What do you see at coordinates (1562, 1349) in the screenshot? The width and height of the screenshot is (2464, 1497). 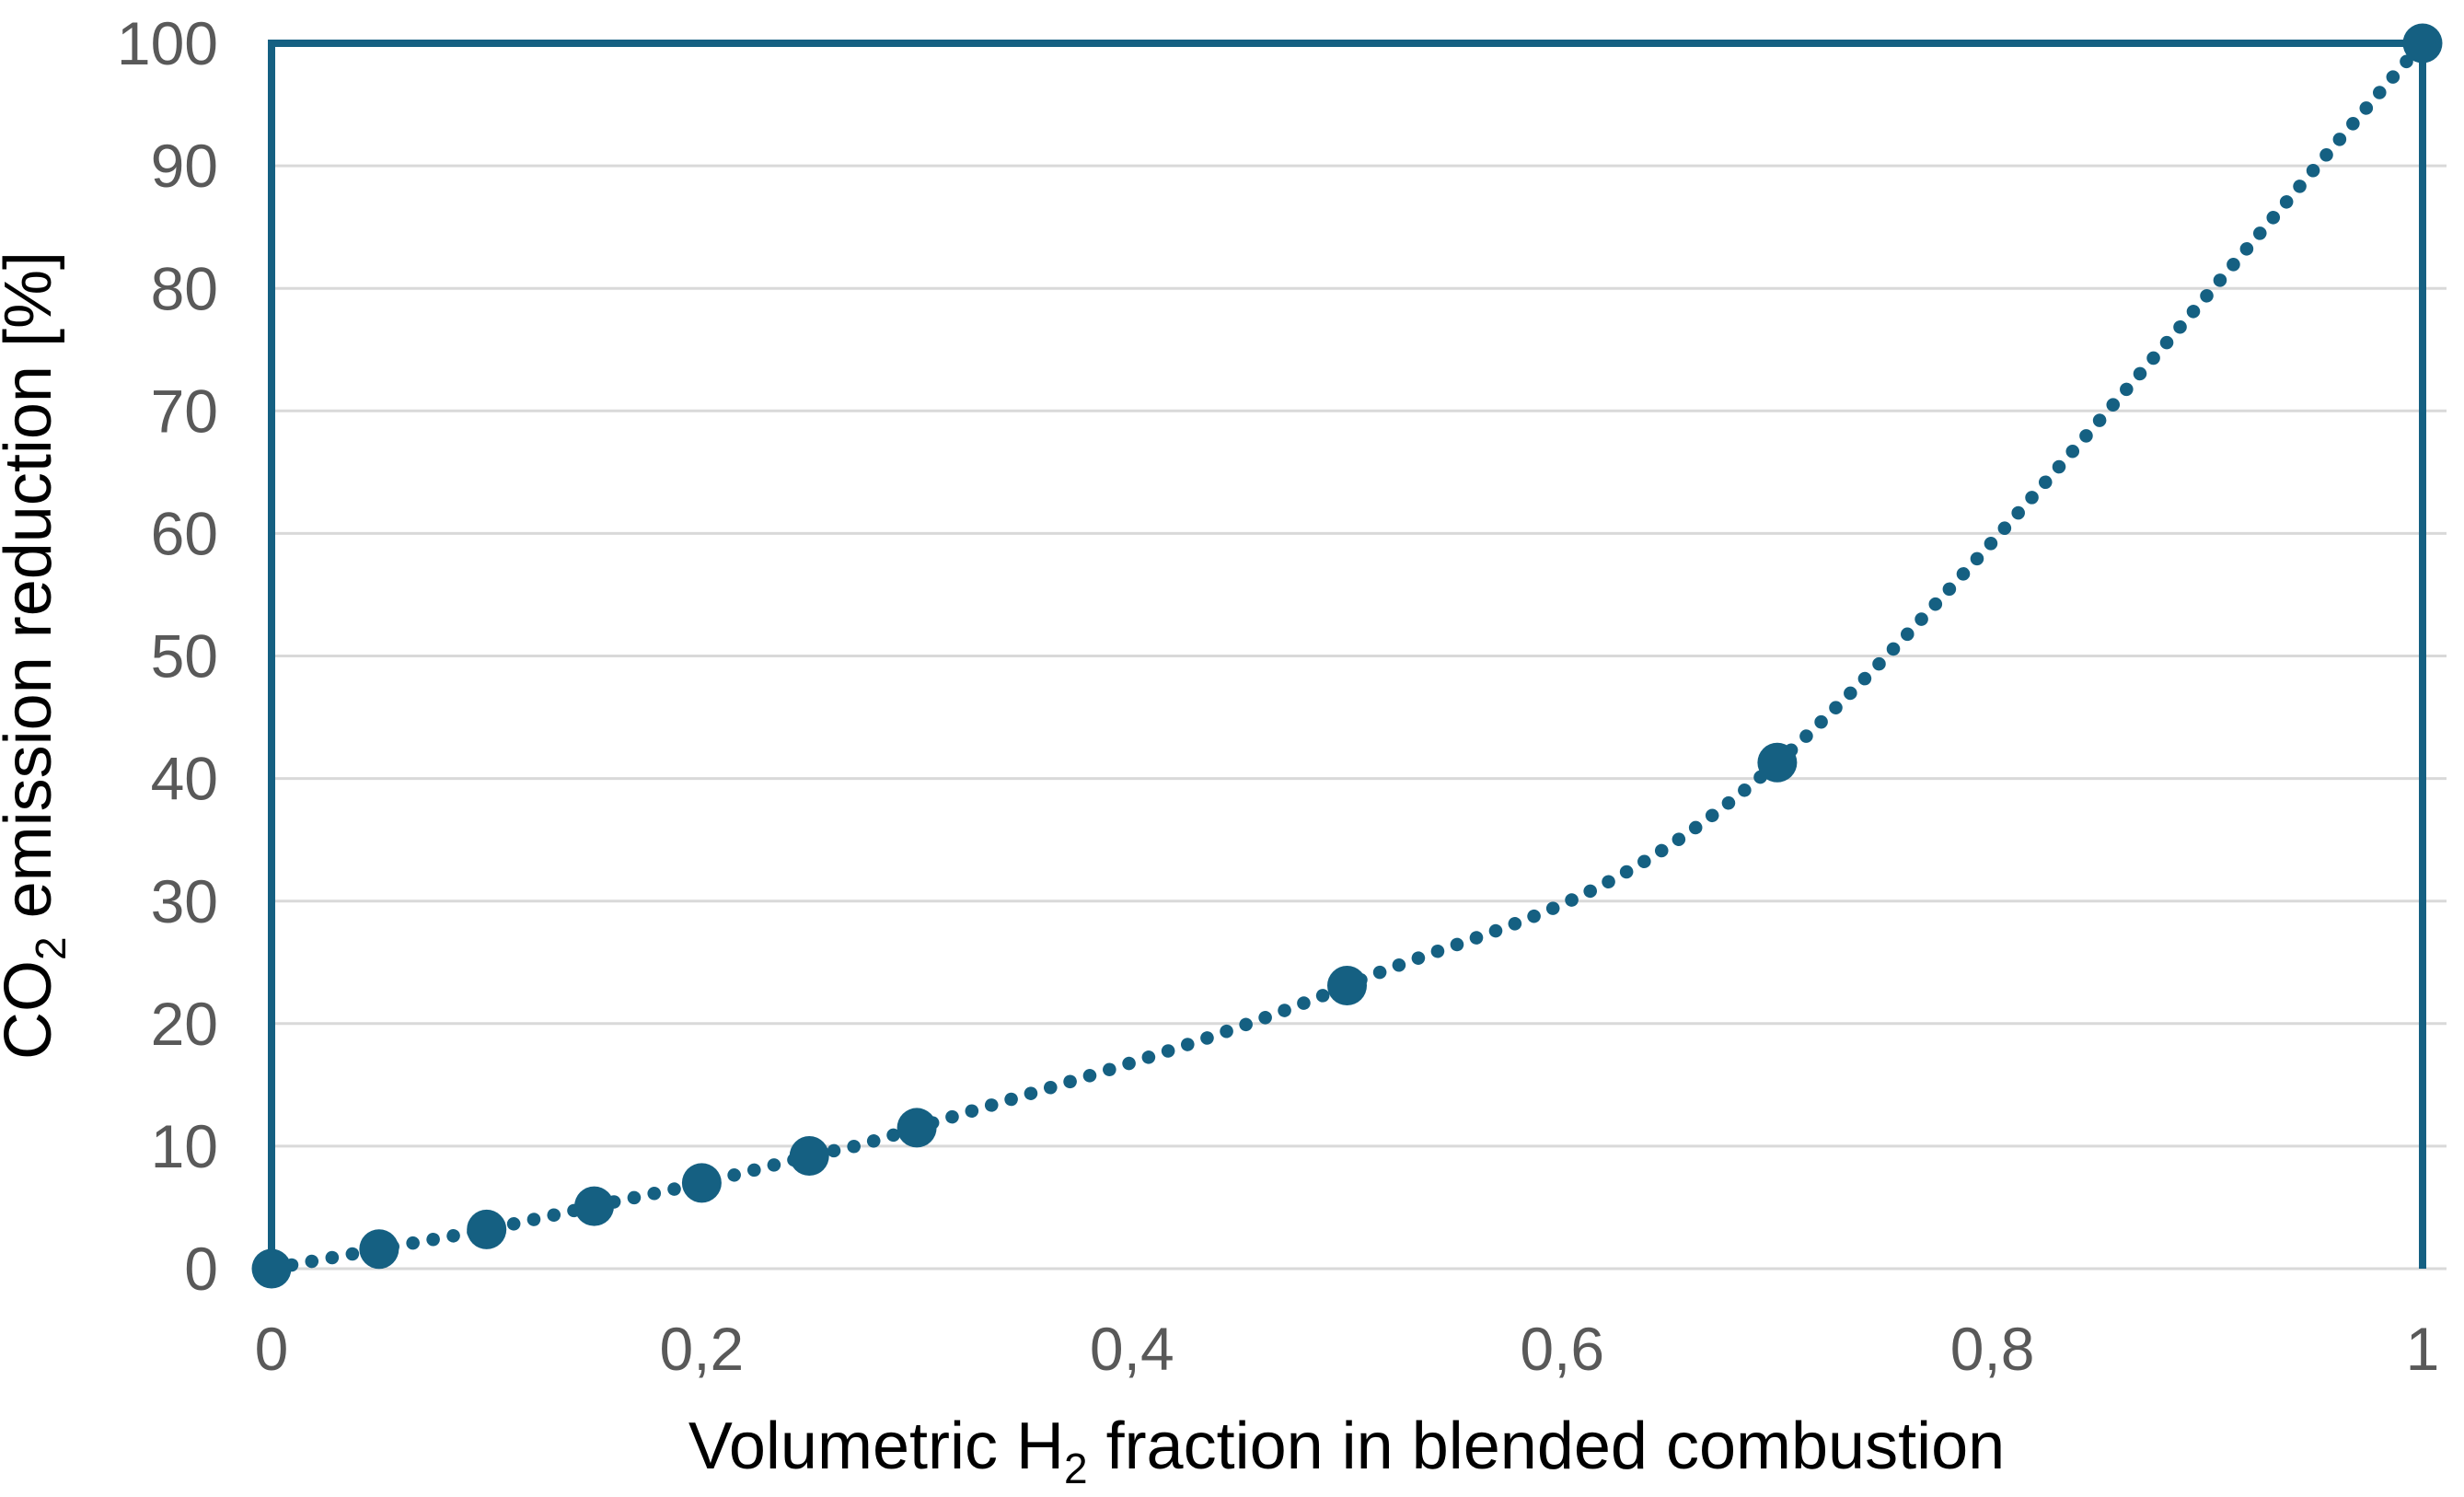 I see `x-tick-label: 0,6` at bounding box center [1562, 1349].